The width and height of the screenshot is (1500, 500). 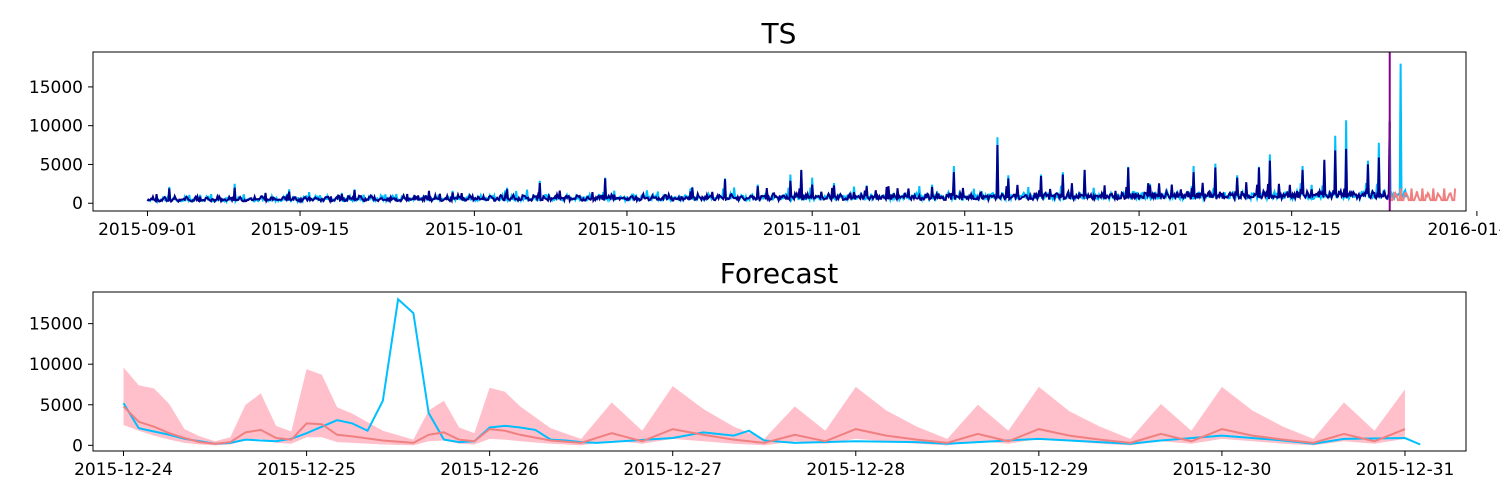 I want to click on x-tick-label: 2015-12-30, so click(x=1222, y=470).